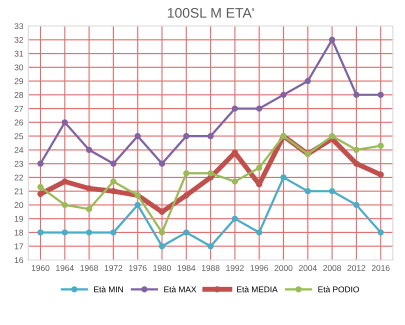  I want to click on y-tick-label: 29, so click(19, 81).